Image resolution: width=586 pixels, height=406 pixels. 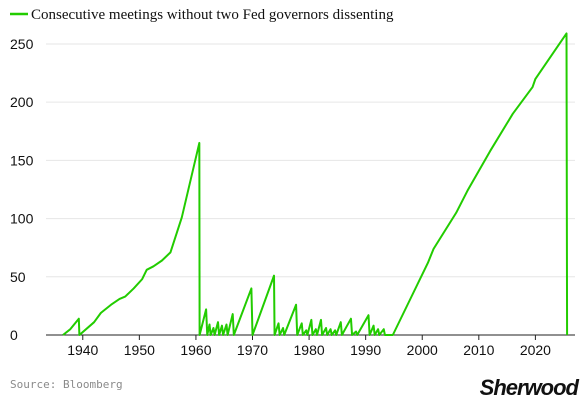 I want to click on y-tick-label: 250, so click(x=22, y=44).